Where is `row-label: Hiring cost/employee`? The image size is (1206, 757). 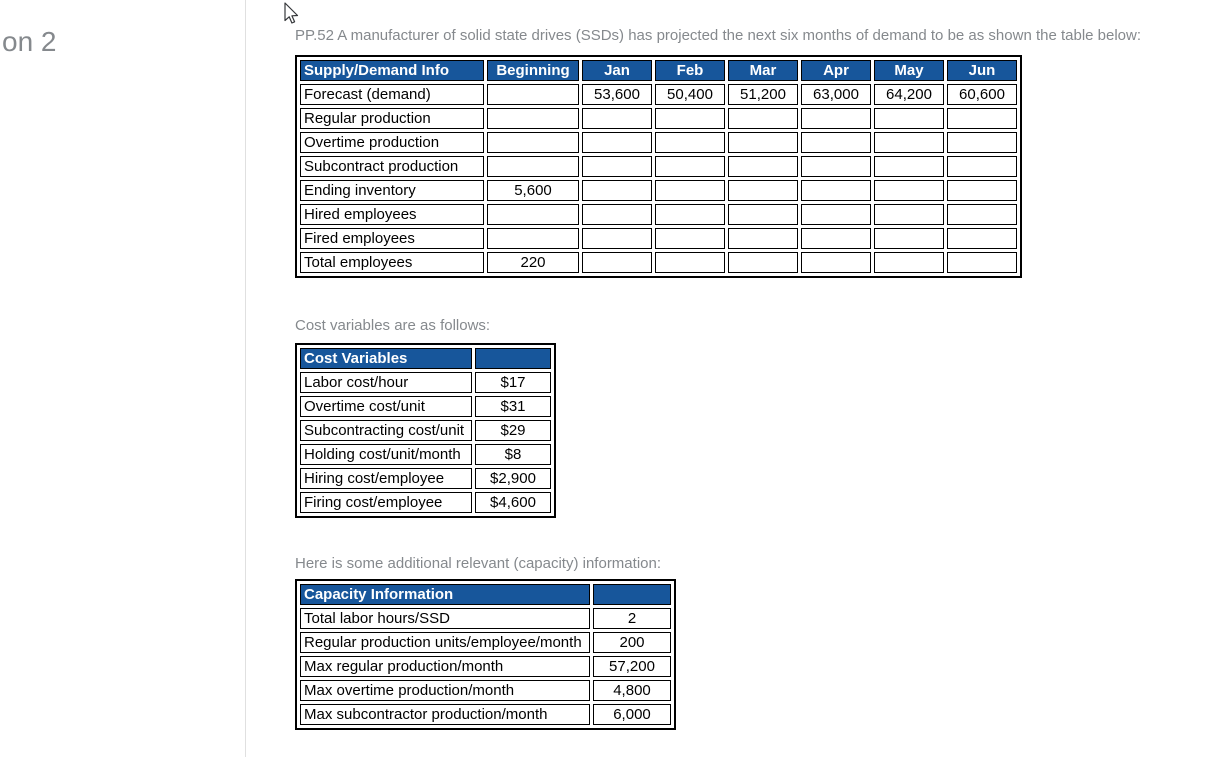
row-label: Hiring cost/employee is located at coordinates (386, 478).